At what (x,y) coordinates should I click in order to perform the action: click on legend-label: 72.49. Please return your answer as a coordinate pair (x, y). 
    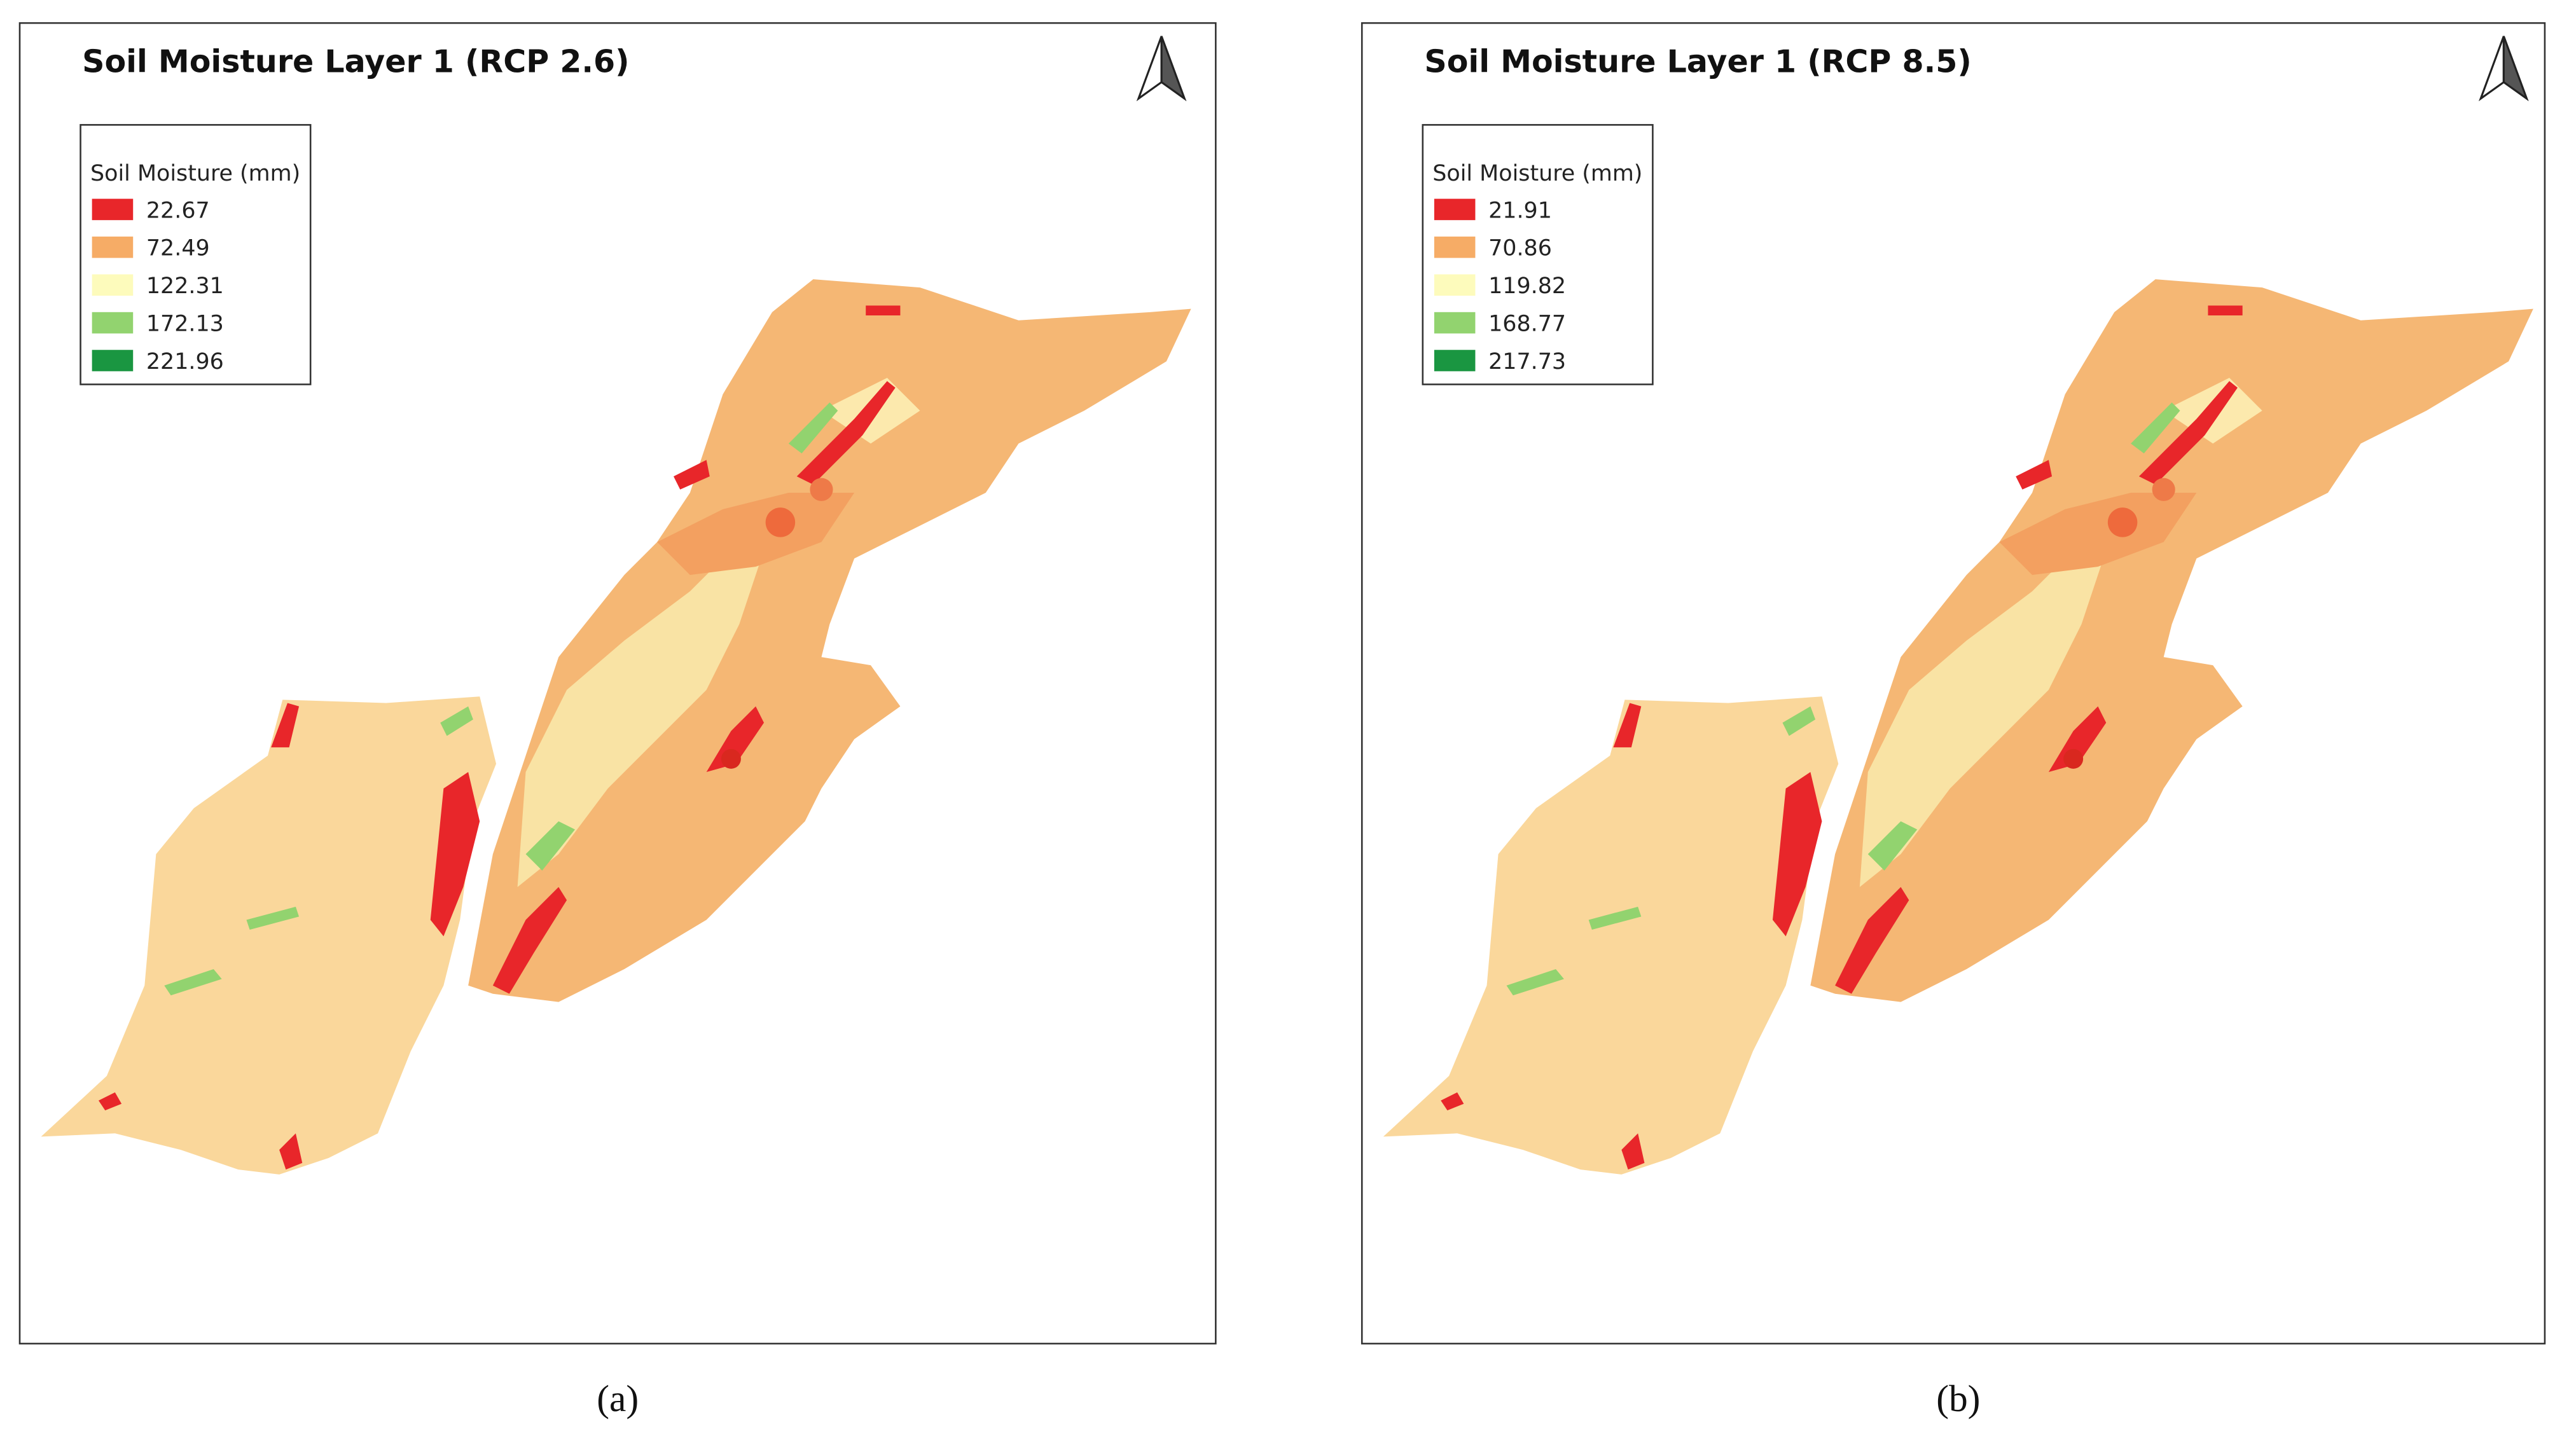
    Looking at the image, I should click on (178, 248).